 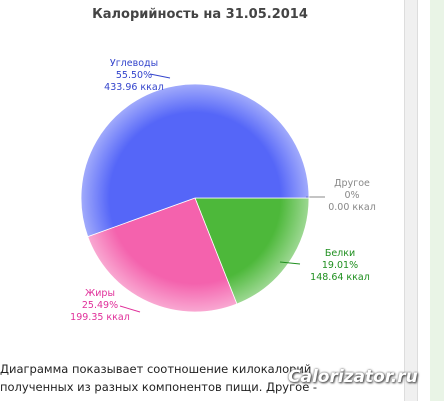 I want to click on scrollbar-area, so click(x=411, y=200).